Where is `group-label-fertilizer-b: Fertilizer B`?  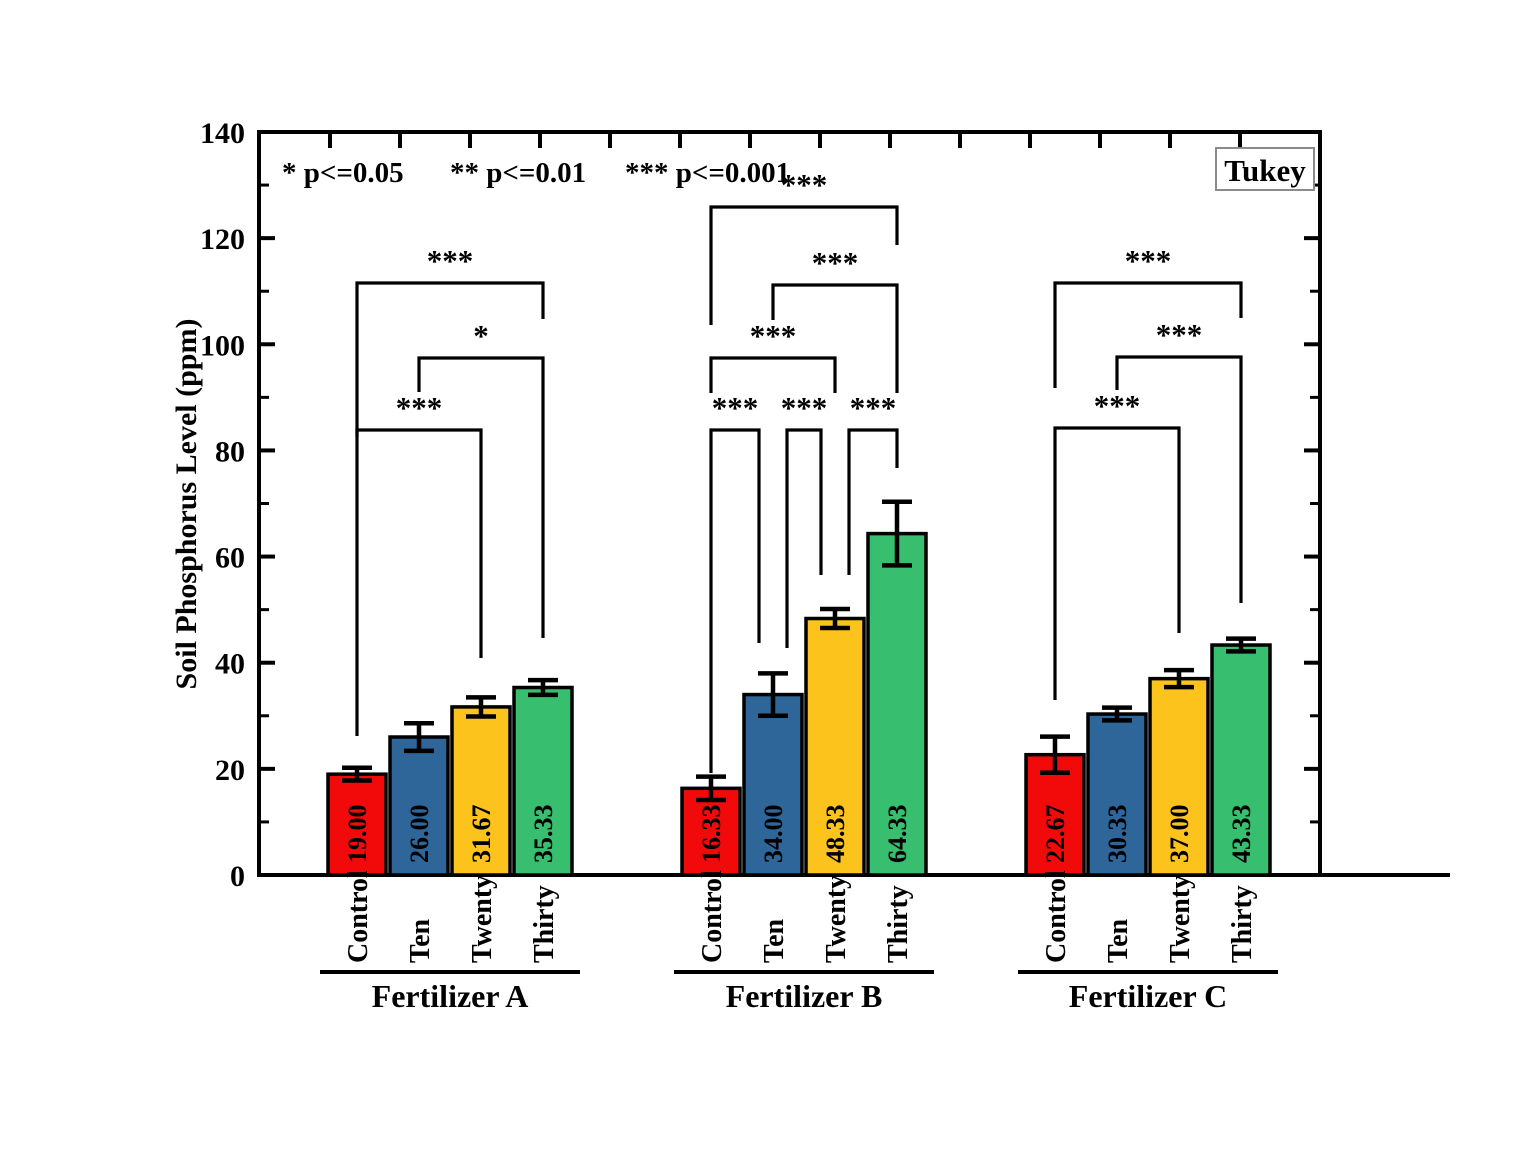 group-label-fertilizer-b: Fertilizer B is located at coordinates (804, 996).